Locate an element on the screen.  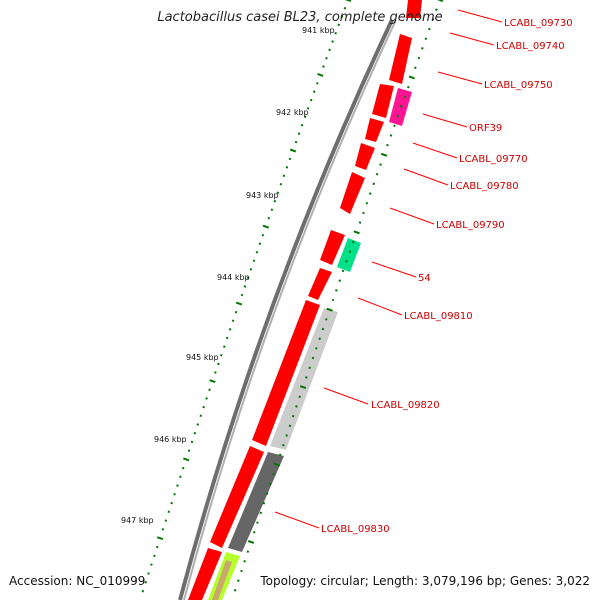
tick-label-945: 945 kbp is located at coordinates (202, 357).